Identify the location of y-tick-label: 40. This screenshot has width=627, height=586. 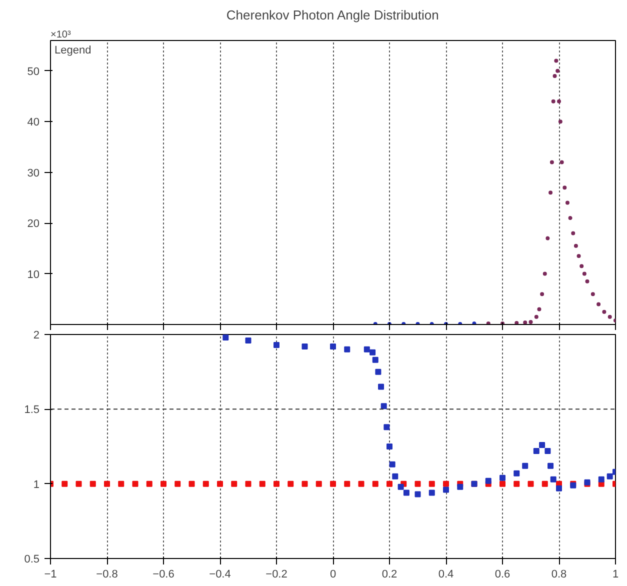
(33, 122).